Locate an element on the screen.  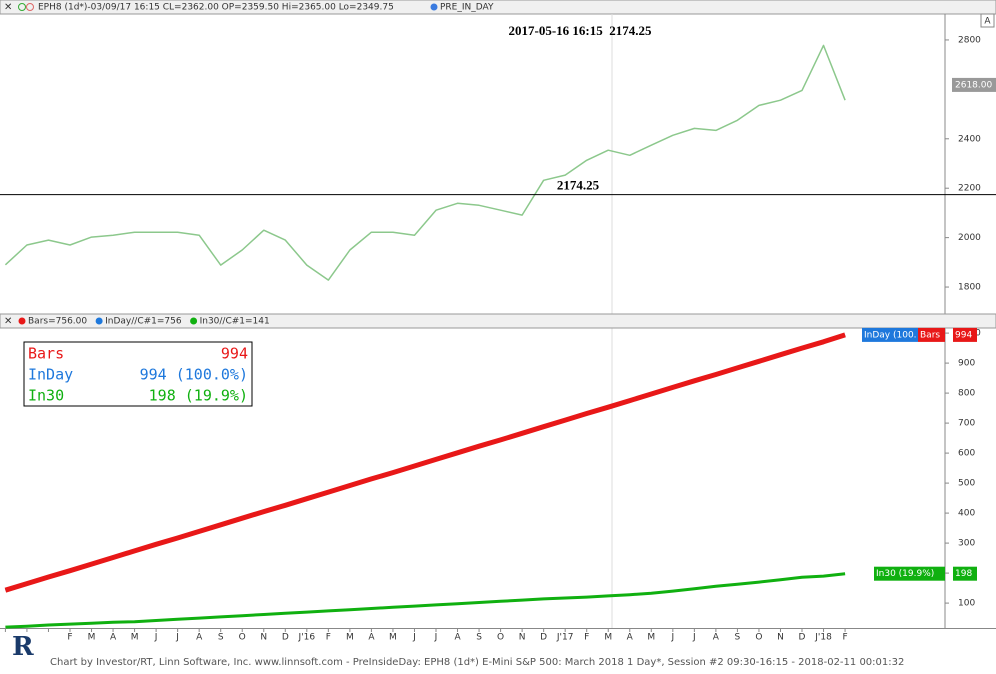
y-tick-label: 300 is located at coordinates (966, 544).